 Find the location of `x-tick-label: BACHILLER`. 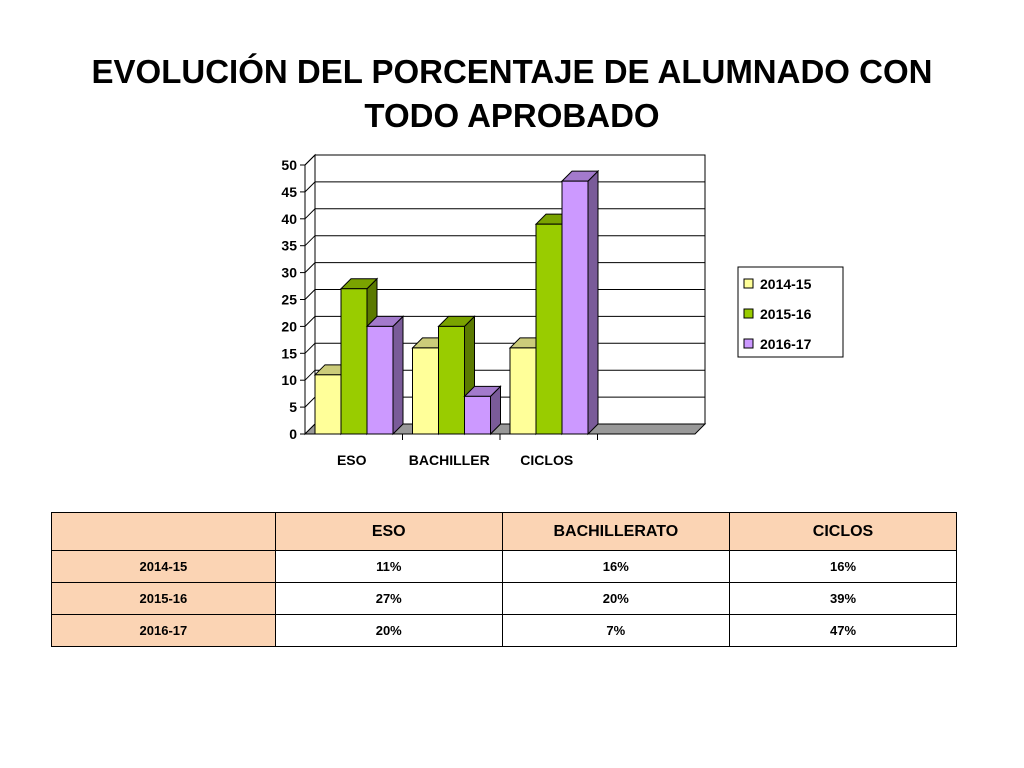

x-tick-label: BACHILLER is located at coordinates (449, 460).